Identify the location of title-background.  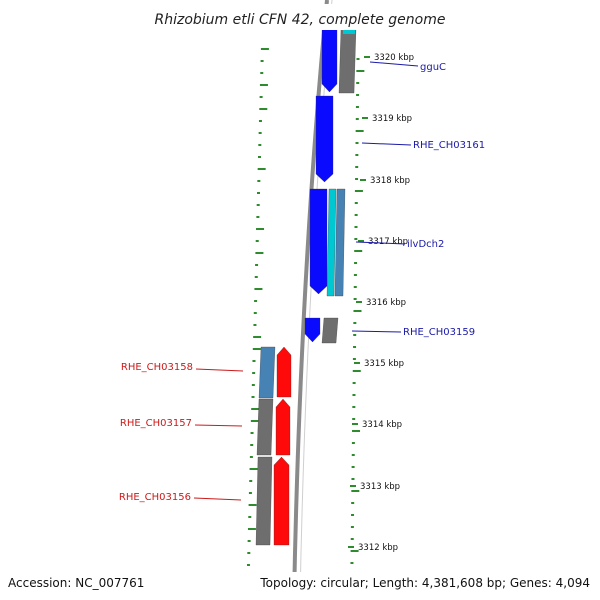
(300, 17).